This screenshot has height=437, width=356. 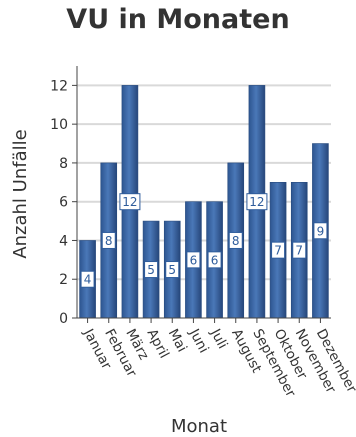 What do you see at coordinates (59, 125) in the screenshot?
I see `y-tick-label: 10` at bounding box center [59, 125].